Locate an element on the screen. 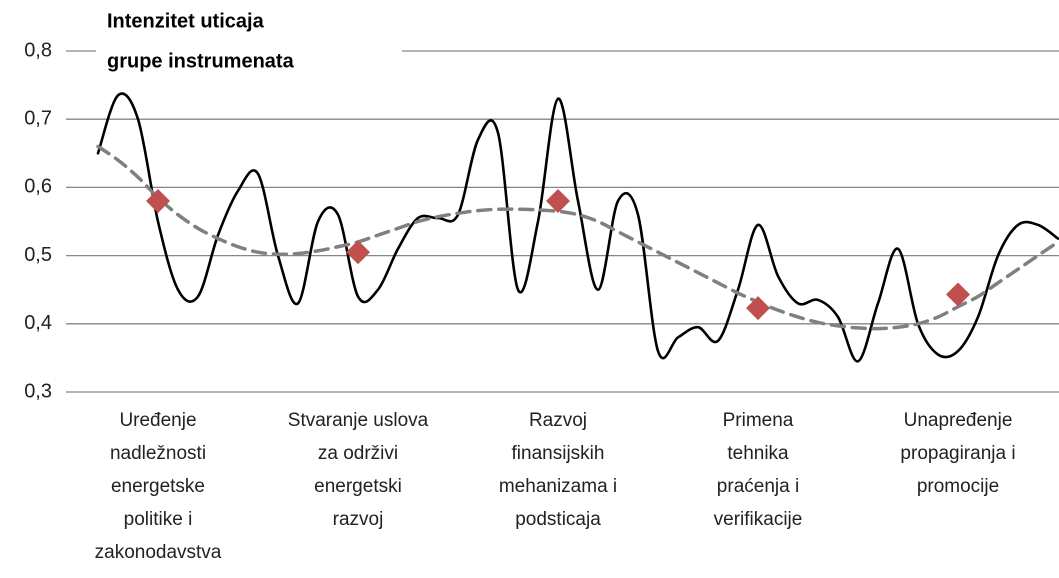  x-tick-label: Primena is located at coordinates (758, 420).